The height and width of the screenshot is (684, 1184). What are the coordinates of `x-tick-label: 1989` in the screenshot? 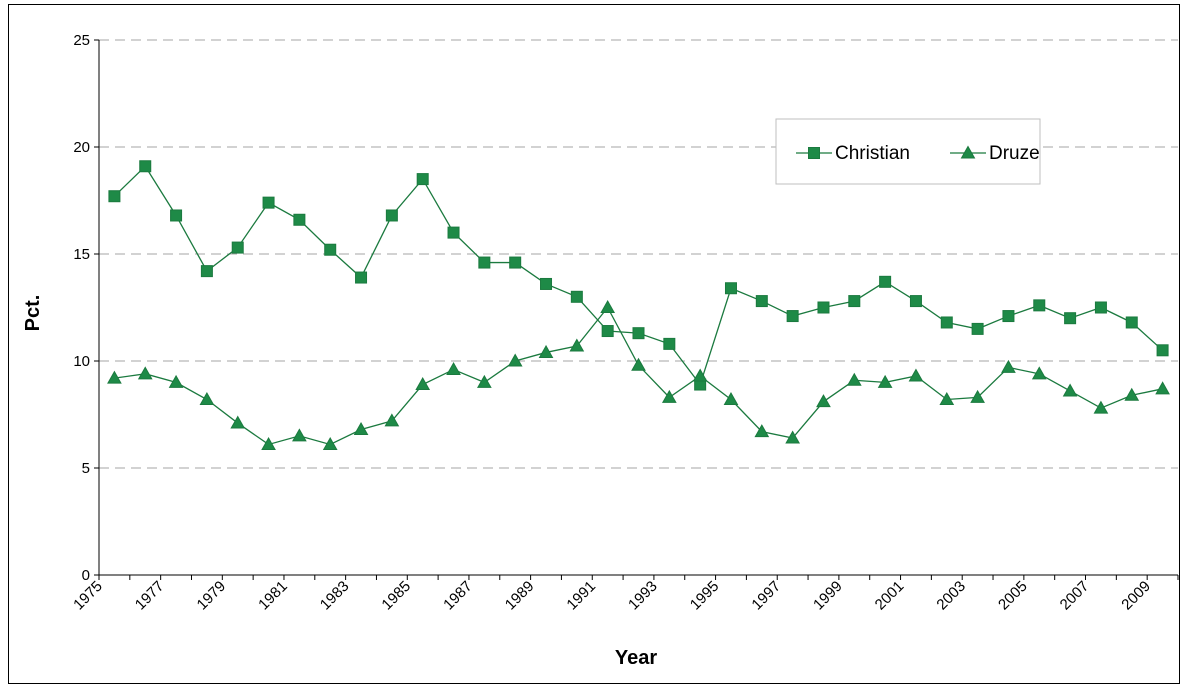 It's located at (520, 596).